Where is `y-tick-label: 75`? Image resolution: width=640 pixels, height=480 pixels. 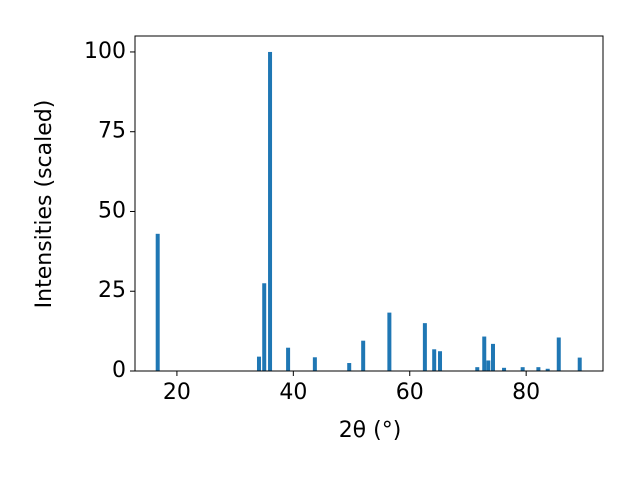 y-tick-label: 75 is located at coordinates (112, 131).